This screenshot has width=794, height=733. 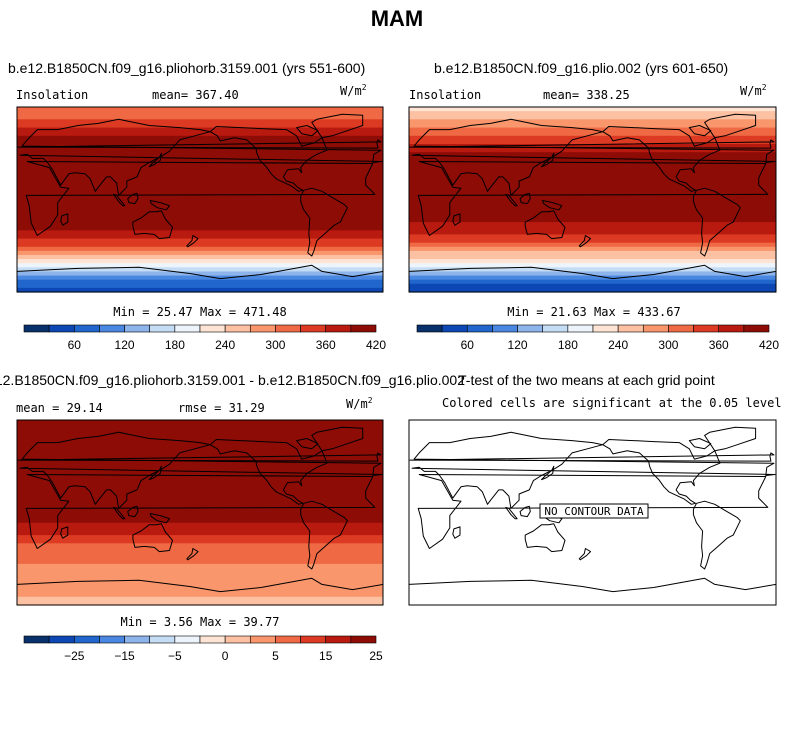 I want to click on coastline-greenland, so click(x=730, y=126).